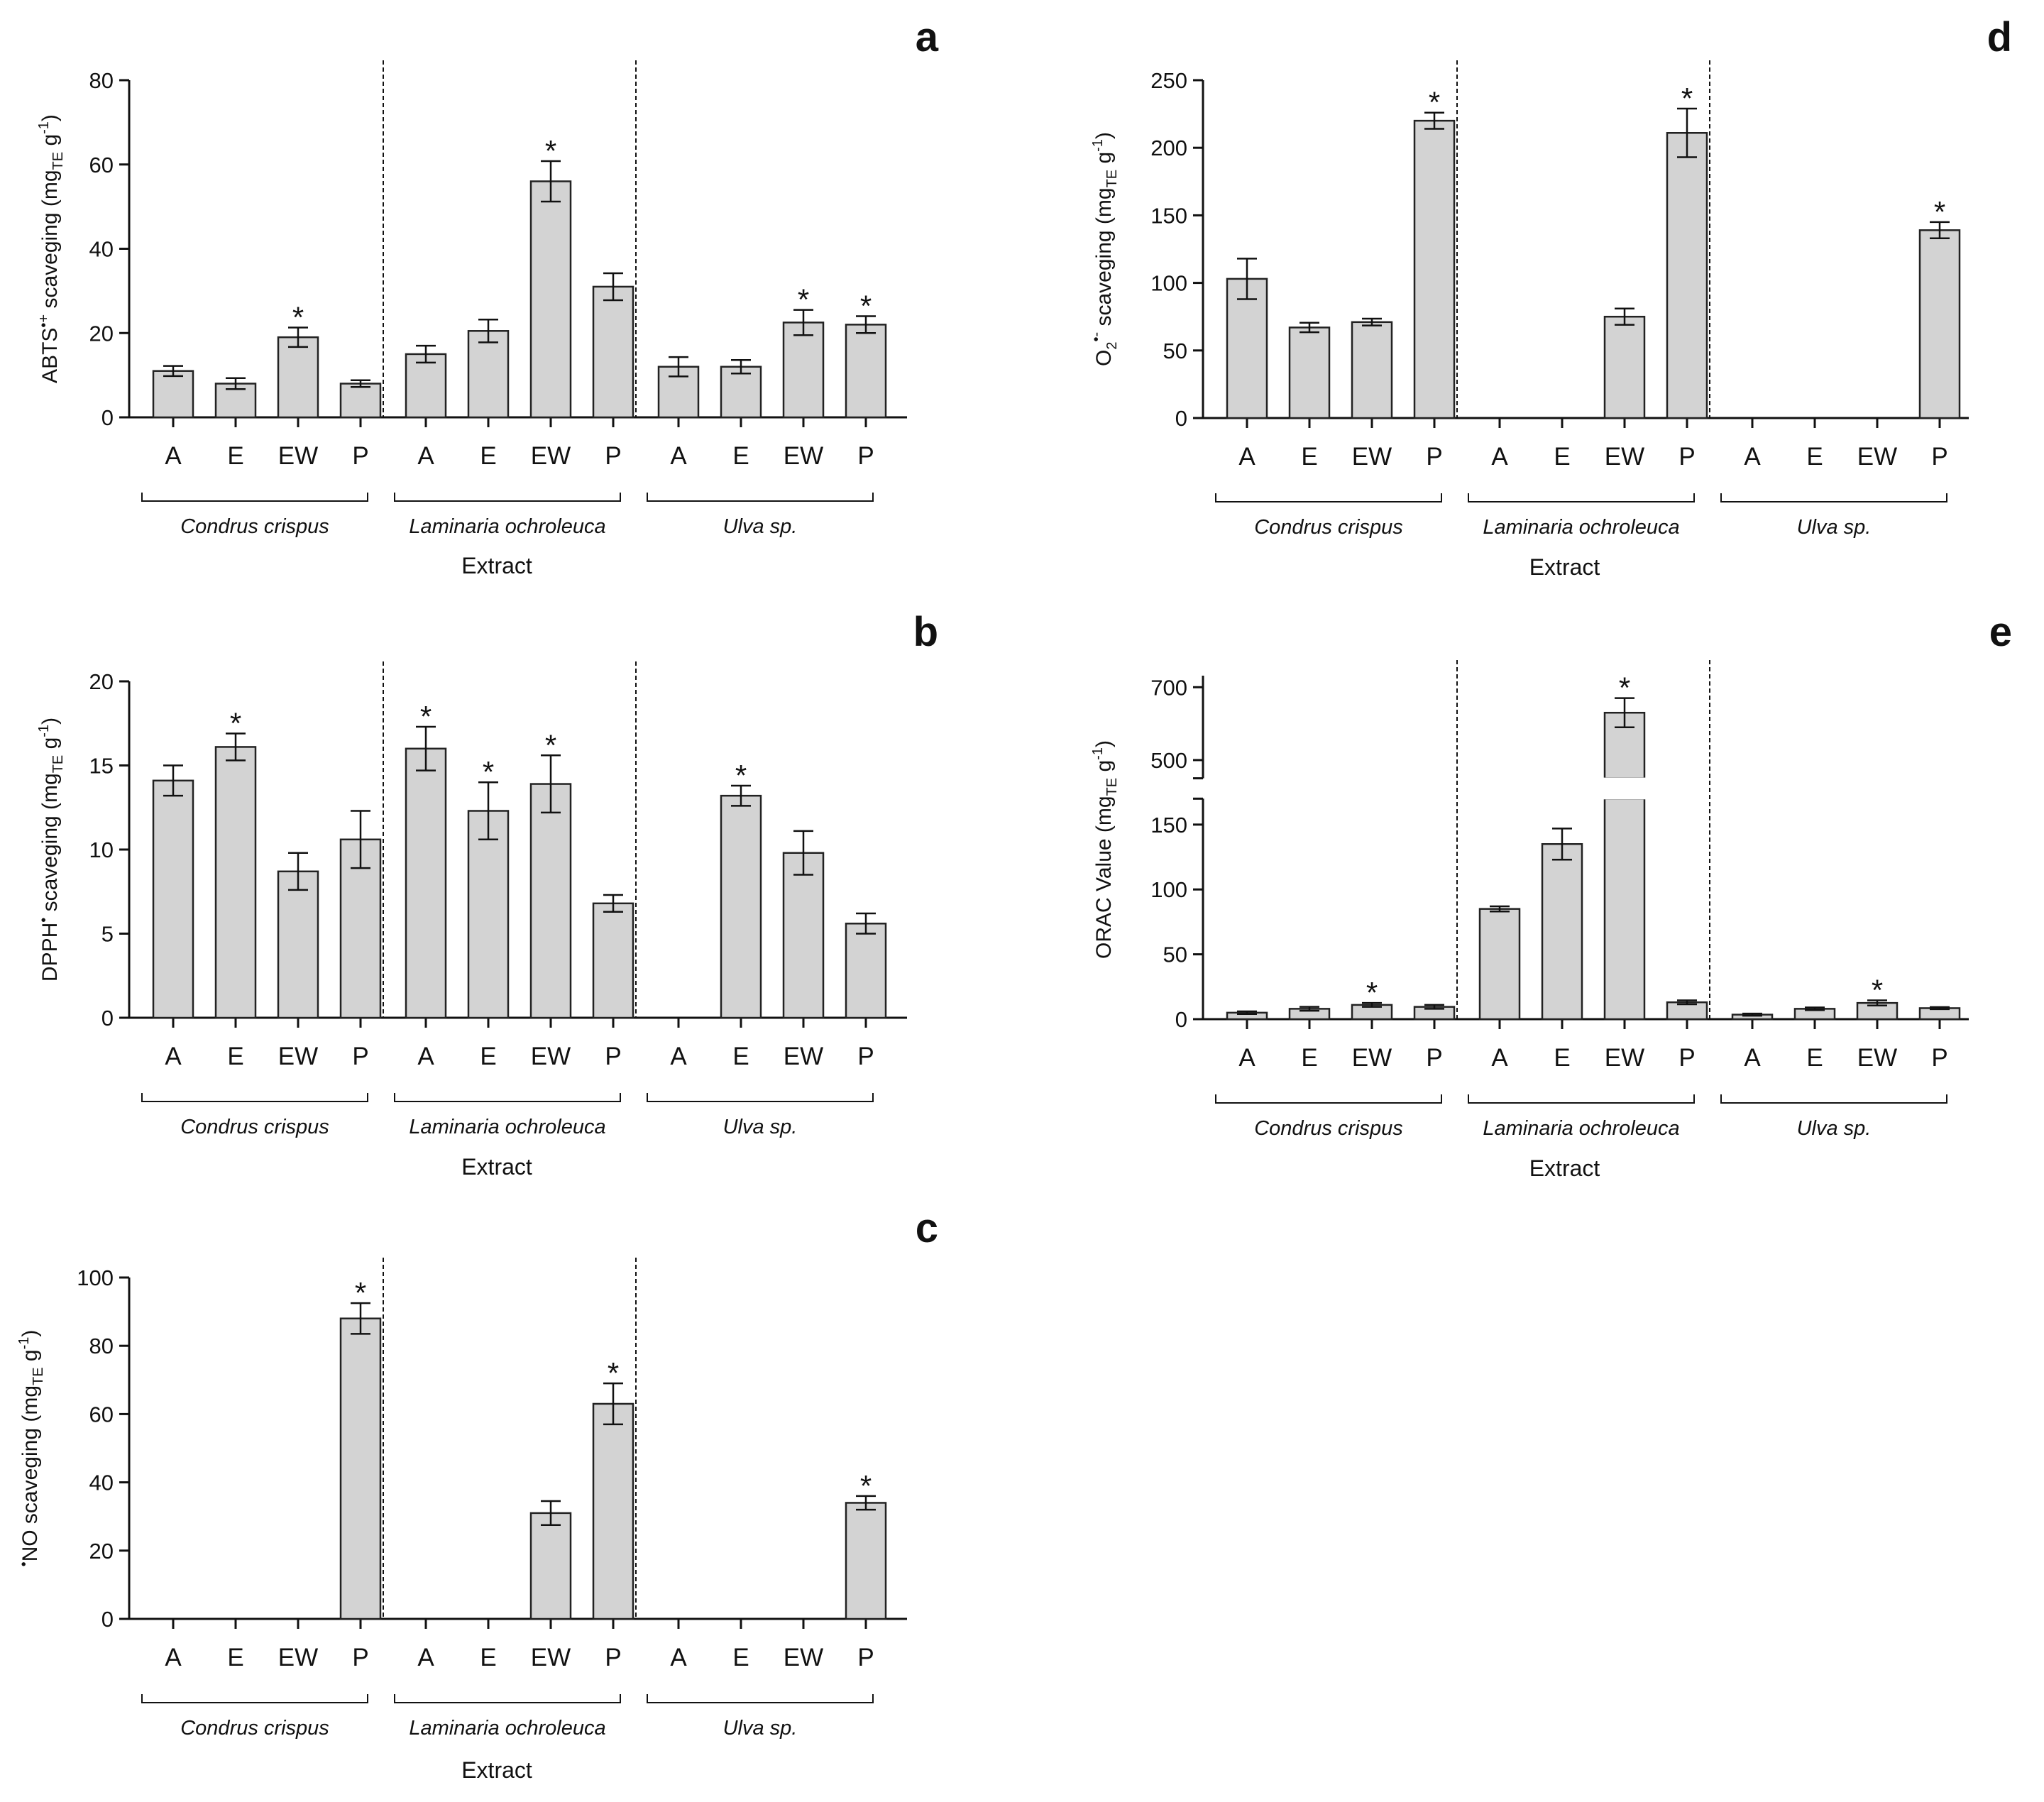 Image resolution: width=2044 pixels, height=1802 pixels. I want to click on panel-letter: e, so click(2000, 632).